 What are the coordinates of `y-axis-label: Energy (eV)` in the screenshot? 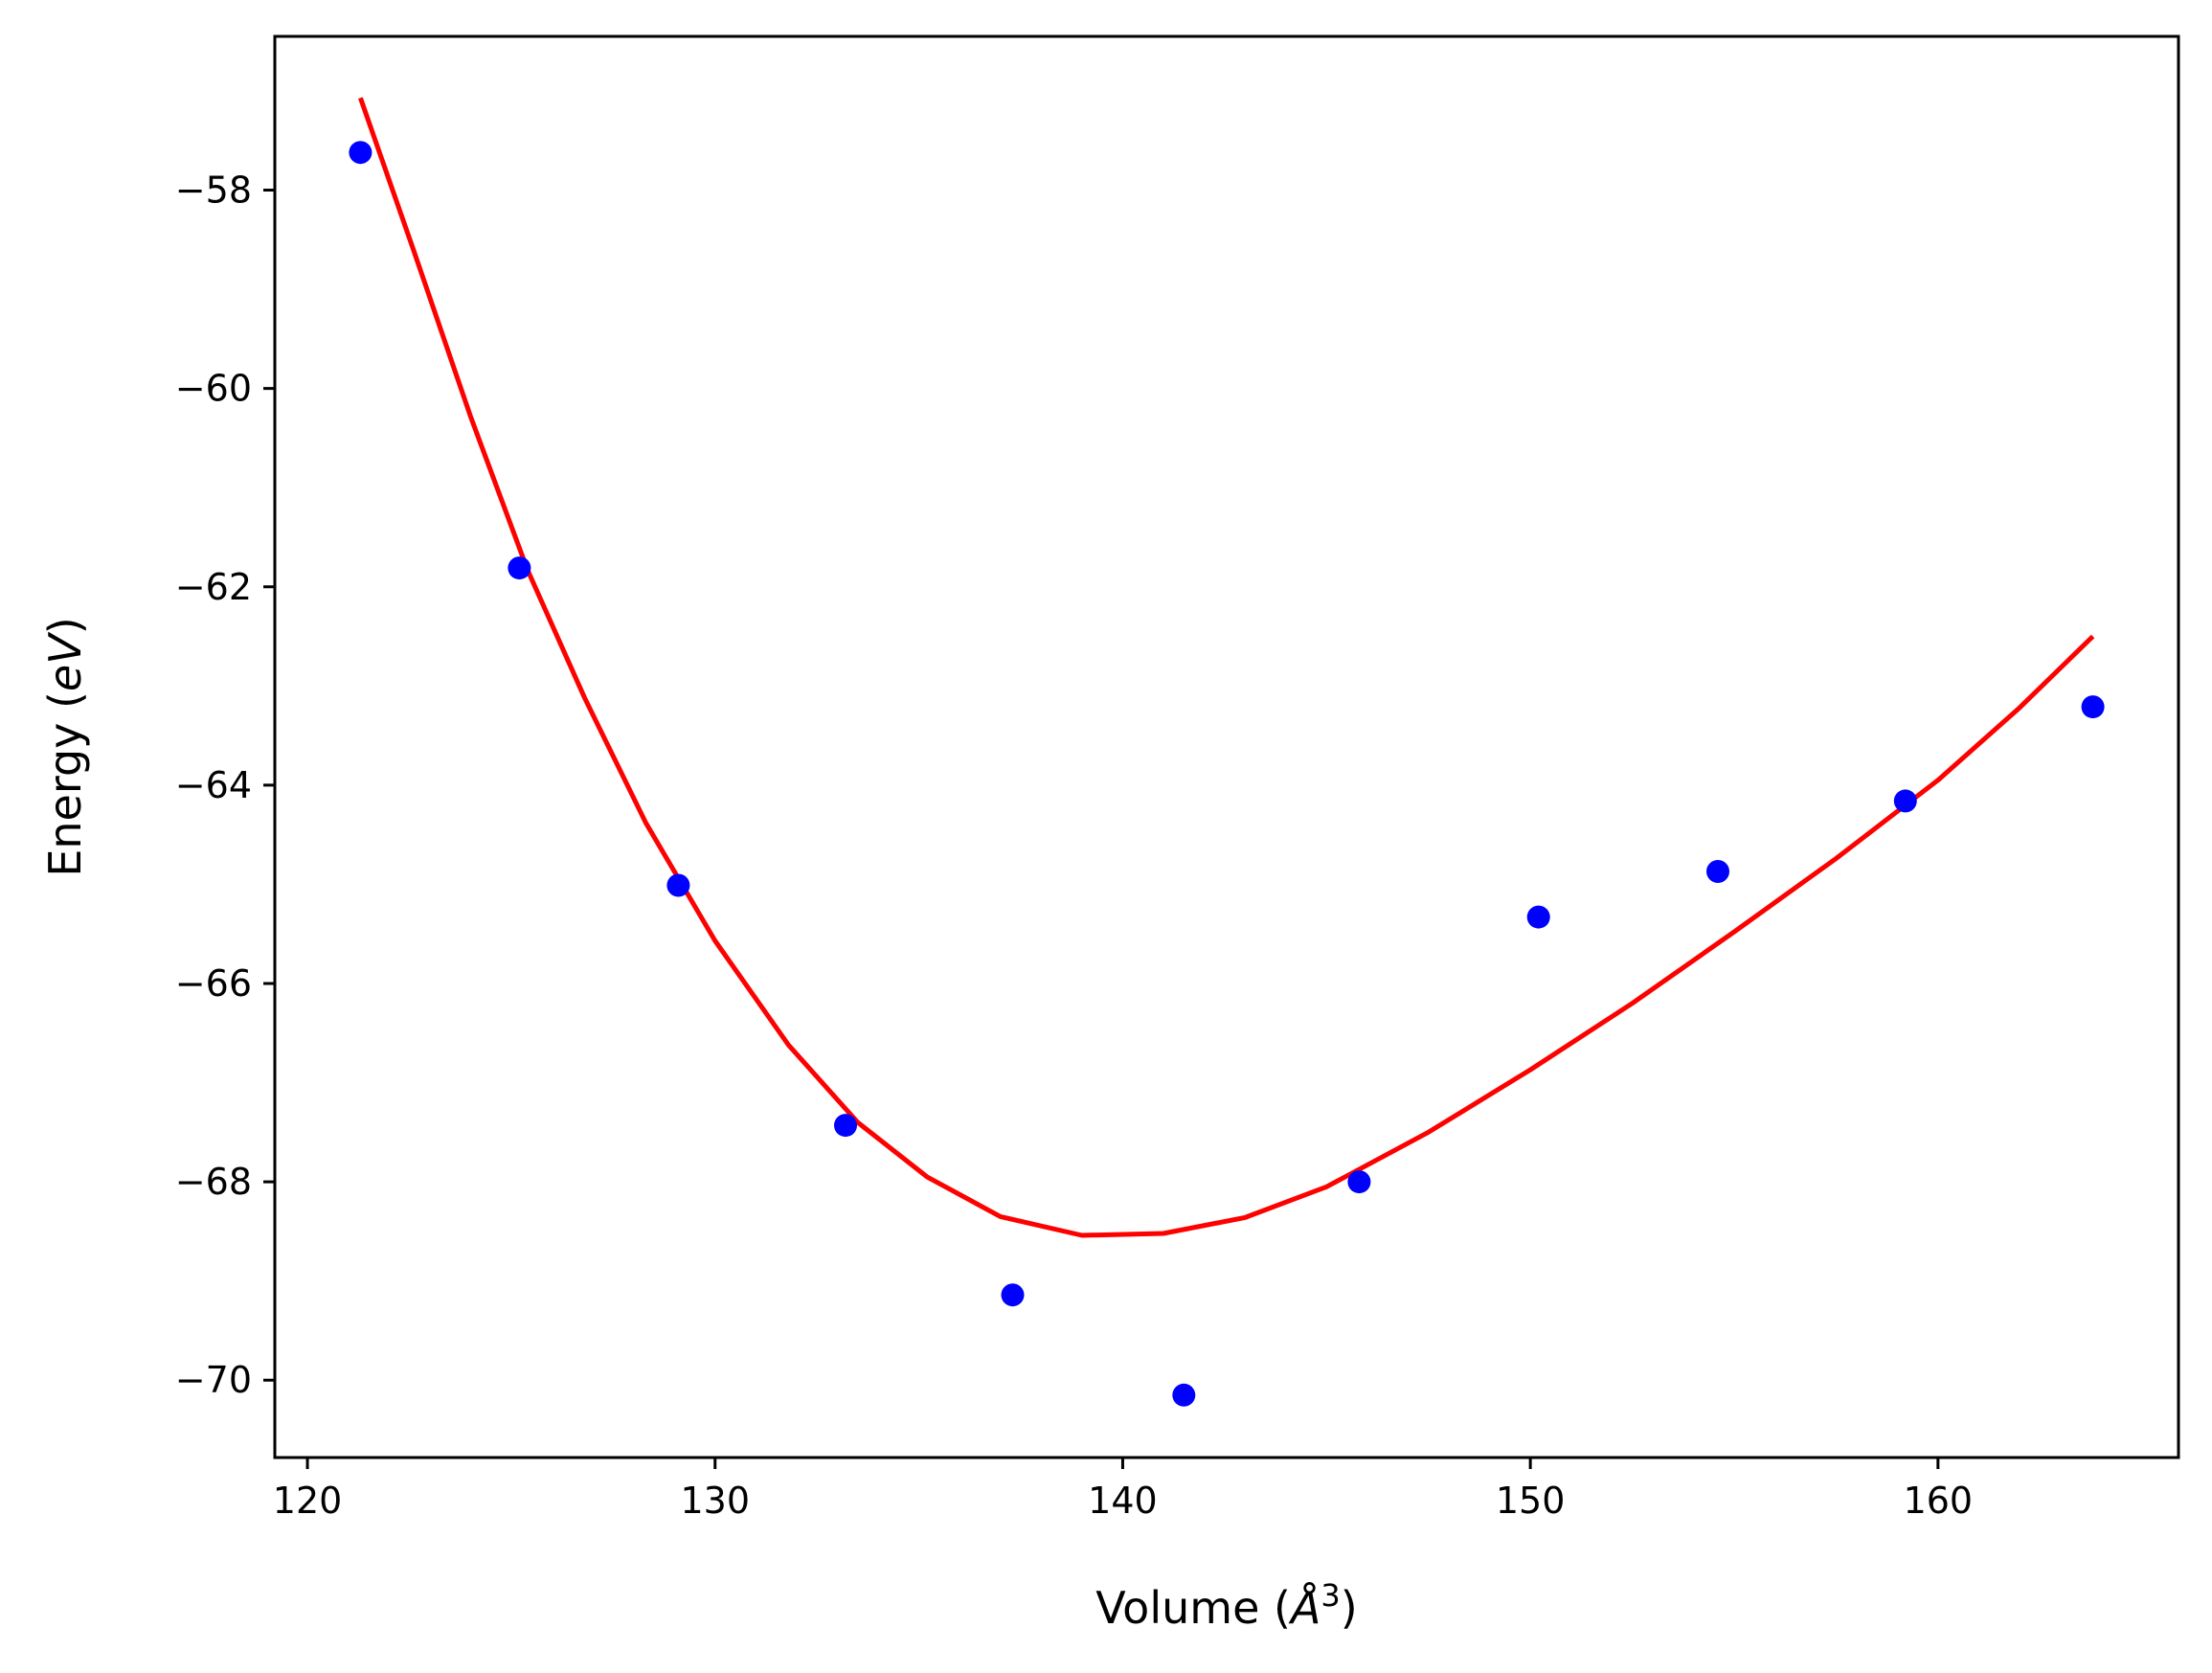 It's located at (65, 746).